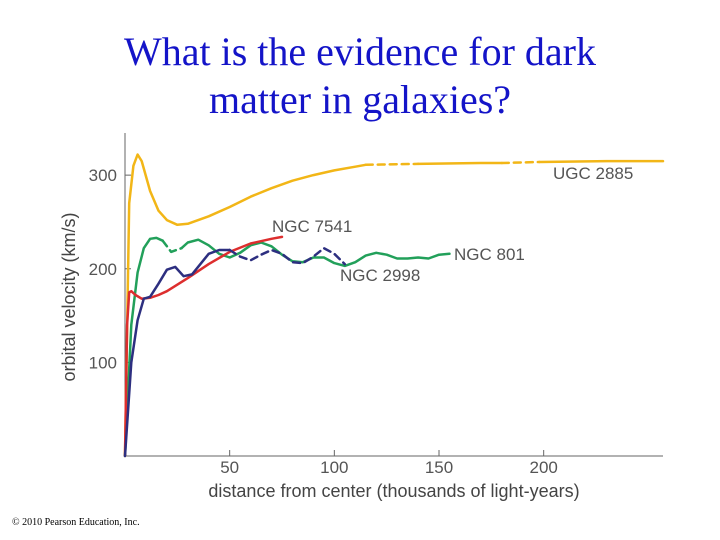  I want to click on y-tick-label: 300, so click(103, 175).